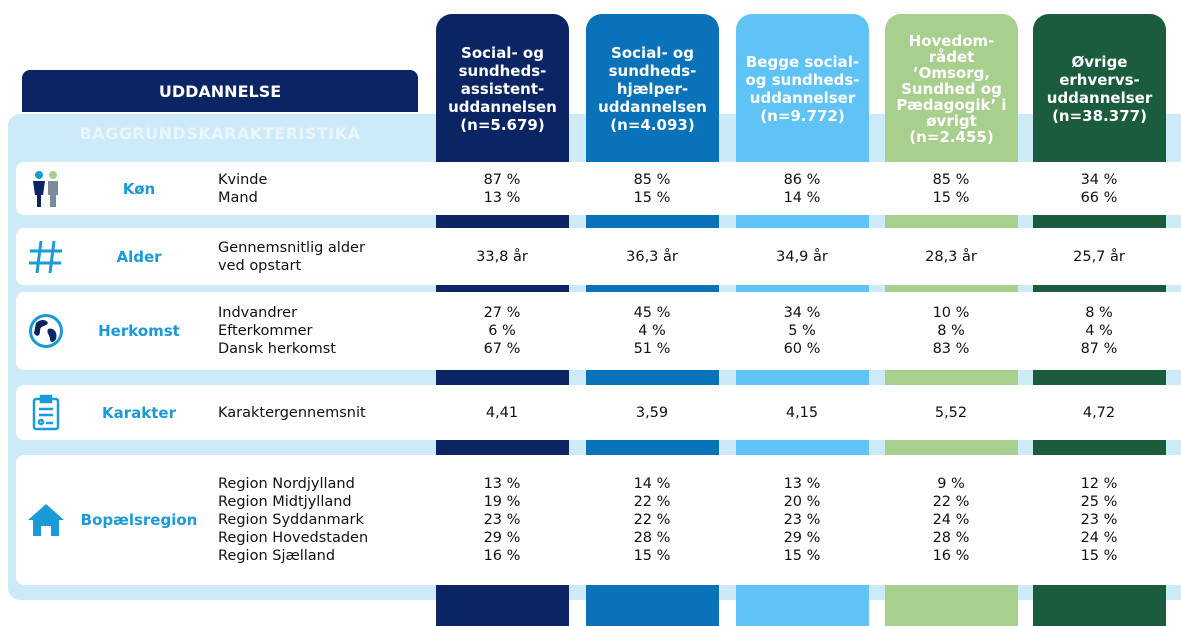 This screenshot has width=1181, height=626. Describe the element at coordinates (652, 125) in the screenshot. I see `header-line: (n=4.093)` at that location.